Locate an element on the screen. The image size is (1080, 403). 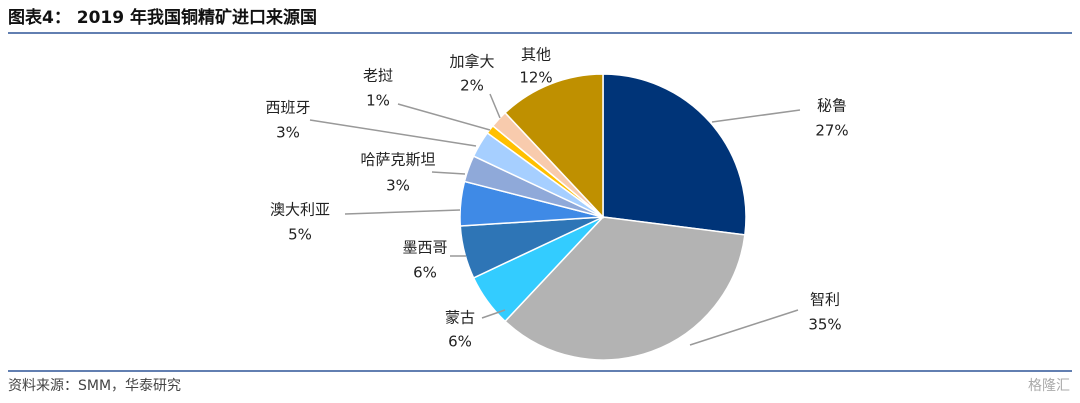
slice-label: 墨西哥 is located at coordinates (424, 248).